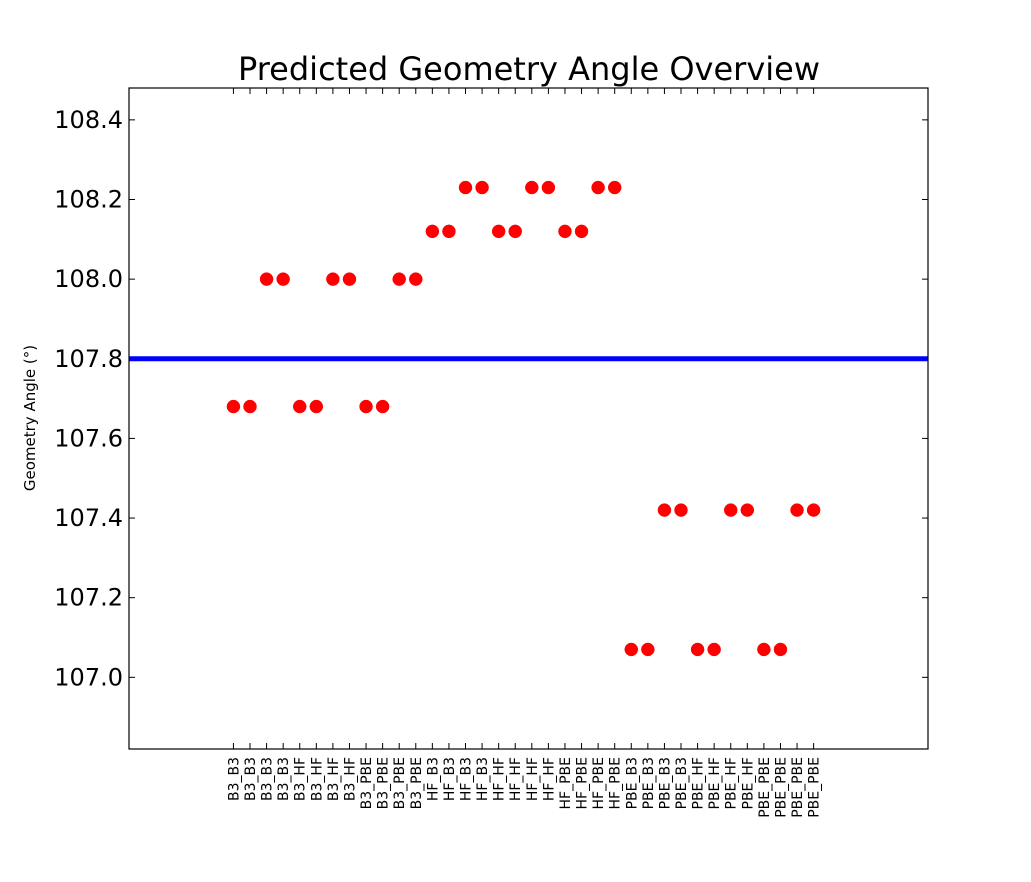 Image resolution: width=1031 pixels, height=882 pixels. I want to click on y-tick-label: 107.0, so click(88, 677).